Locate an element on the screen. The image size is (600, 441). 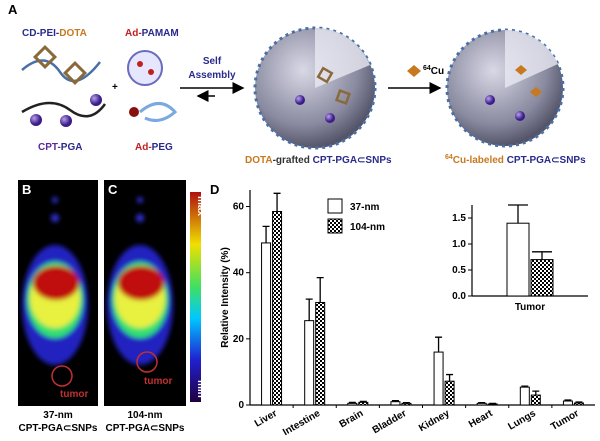
text-part: PGA is located at coordinates (72, 147).